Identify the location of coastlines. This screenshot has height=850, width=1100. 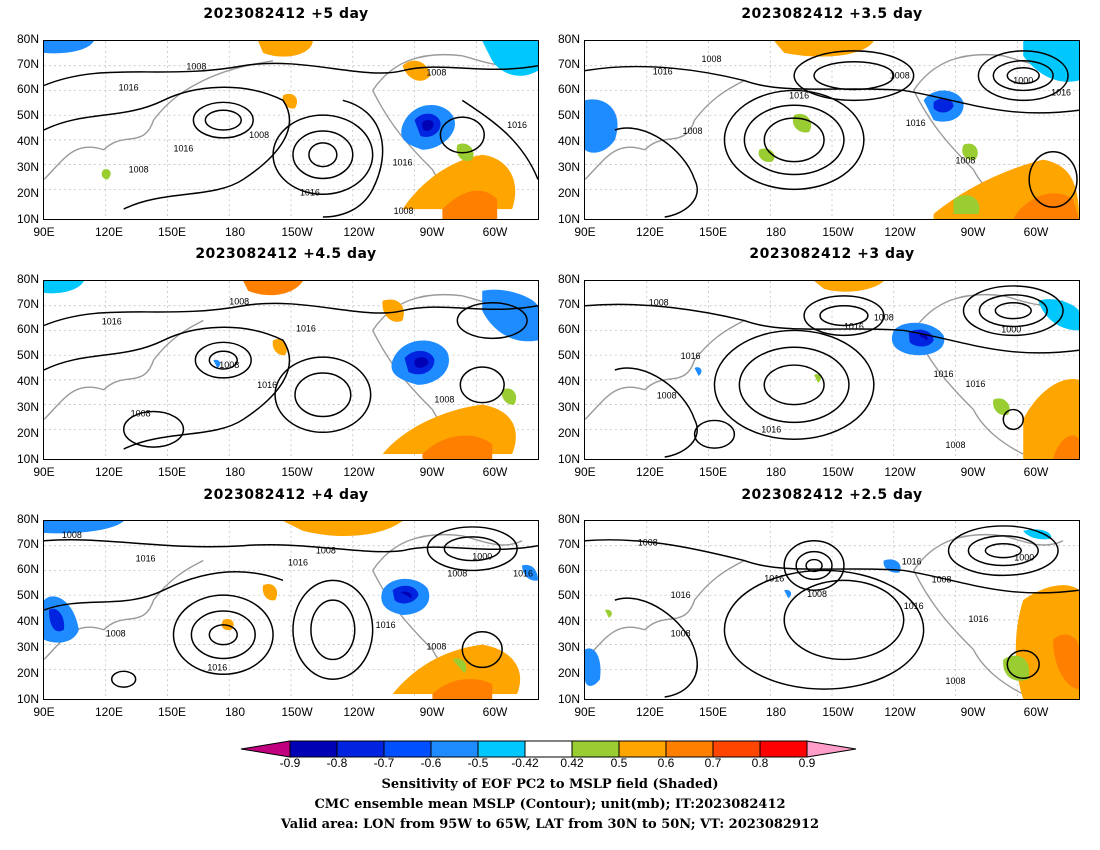
(824, 374).